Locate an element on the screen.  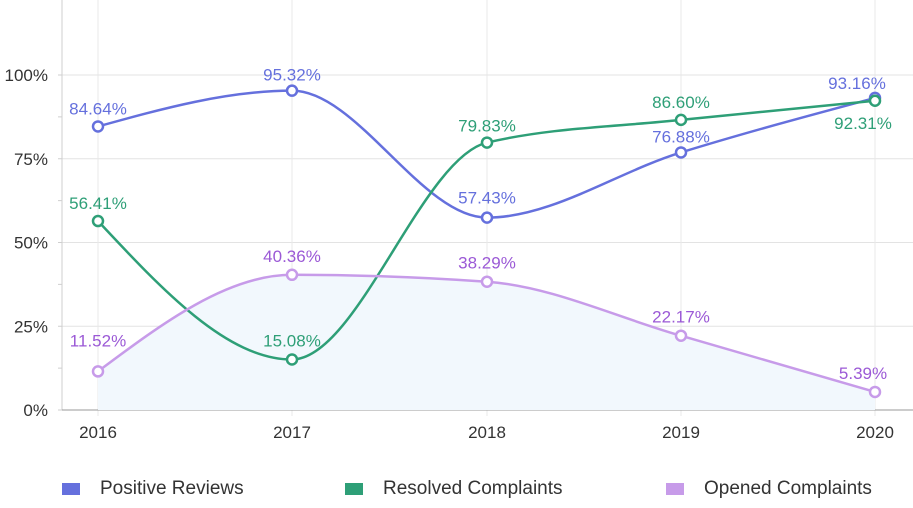
data-label-opened-complaints: 38.29% is located at coordinates (487, 263).